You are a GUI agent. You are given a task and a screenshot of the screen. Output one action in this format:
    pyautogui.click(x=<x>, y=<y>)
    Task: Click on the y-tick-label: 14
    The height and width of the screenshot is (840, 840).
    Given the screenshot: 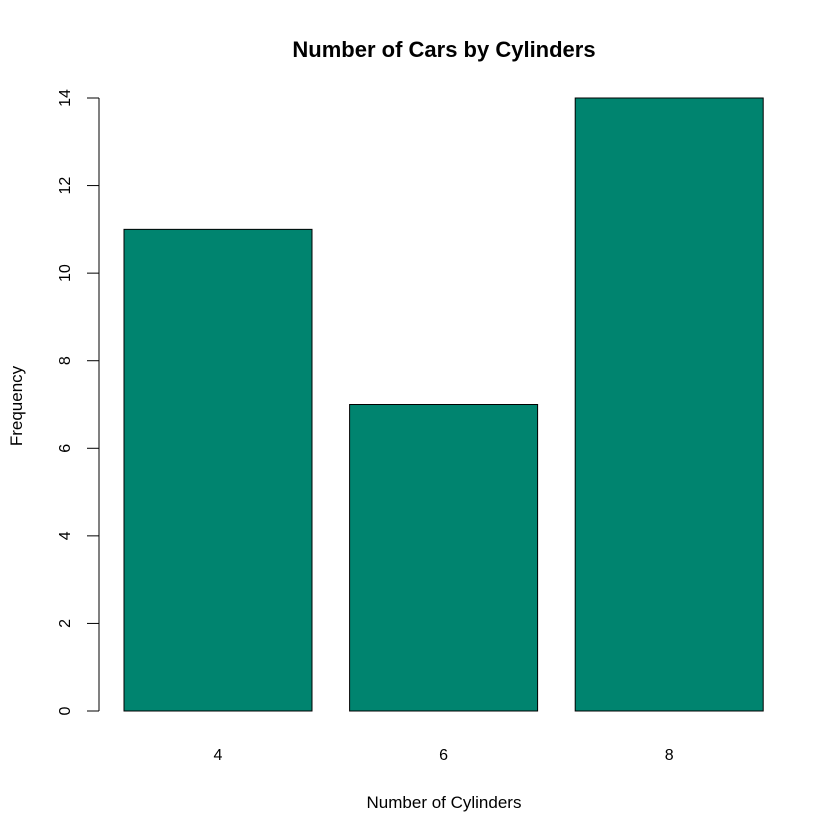 What is the action you would take?
    pyautogui.click(x=65, y=98)
    